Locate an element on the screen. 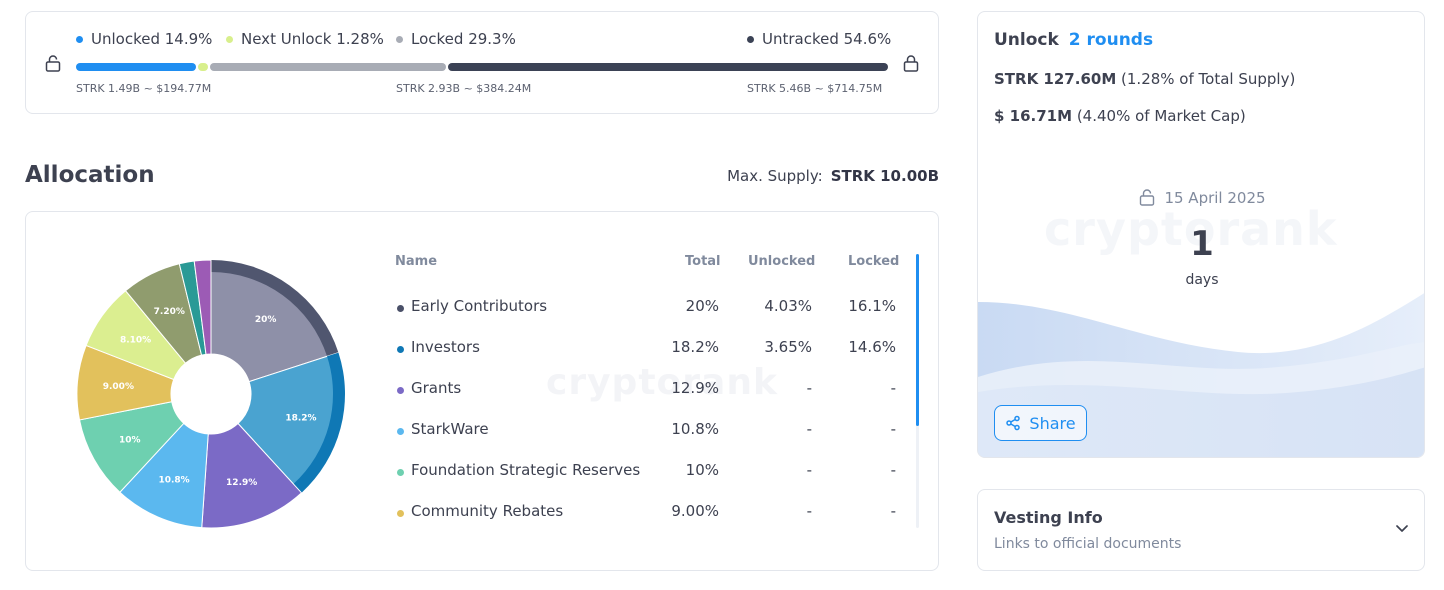 This screenshot has width=1444, height=590. unlock-value-share: (4.40% of Market Cap) is located at coordinates (1161, 116).